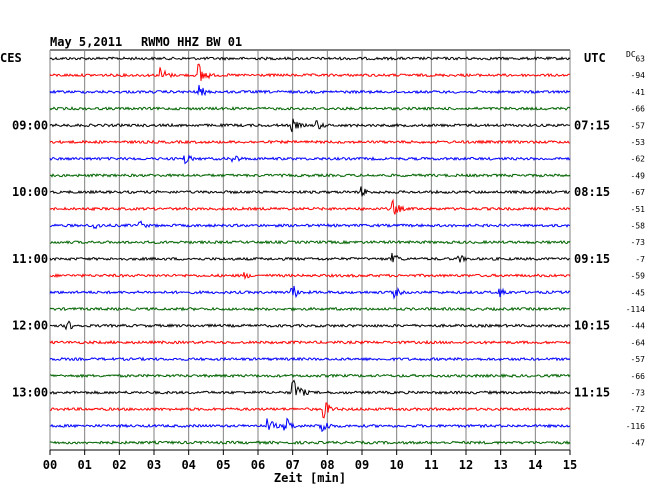  What do you see at coordinates (592, 125) in the screenshot?
I see `right-hour-label-0: 07:15` at bounding box center [592, 125].